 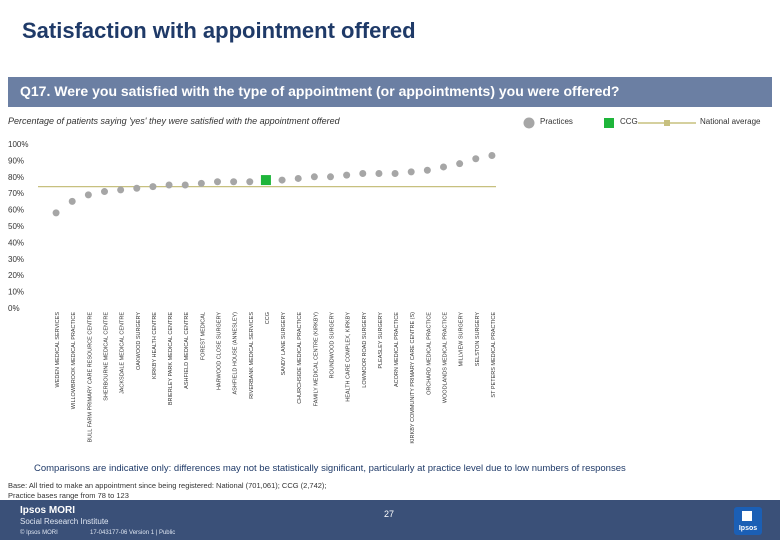 I want to click on y-tick-label: 90%, so click(x=16, y=160).